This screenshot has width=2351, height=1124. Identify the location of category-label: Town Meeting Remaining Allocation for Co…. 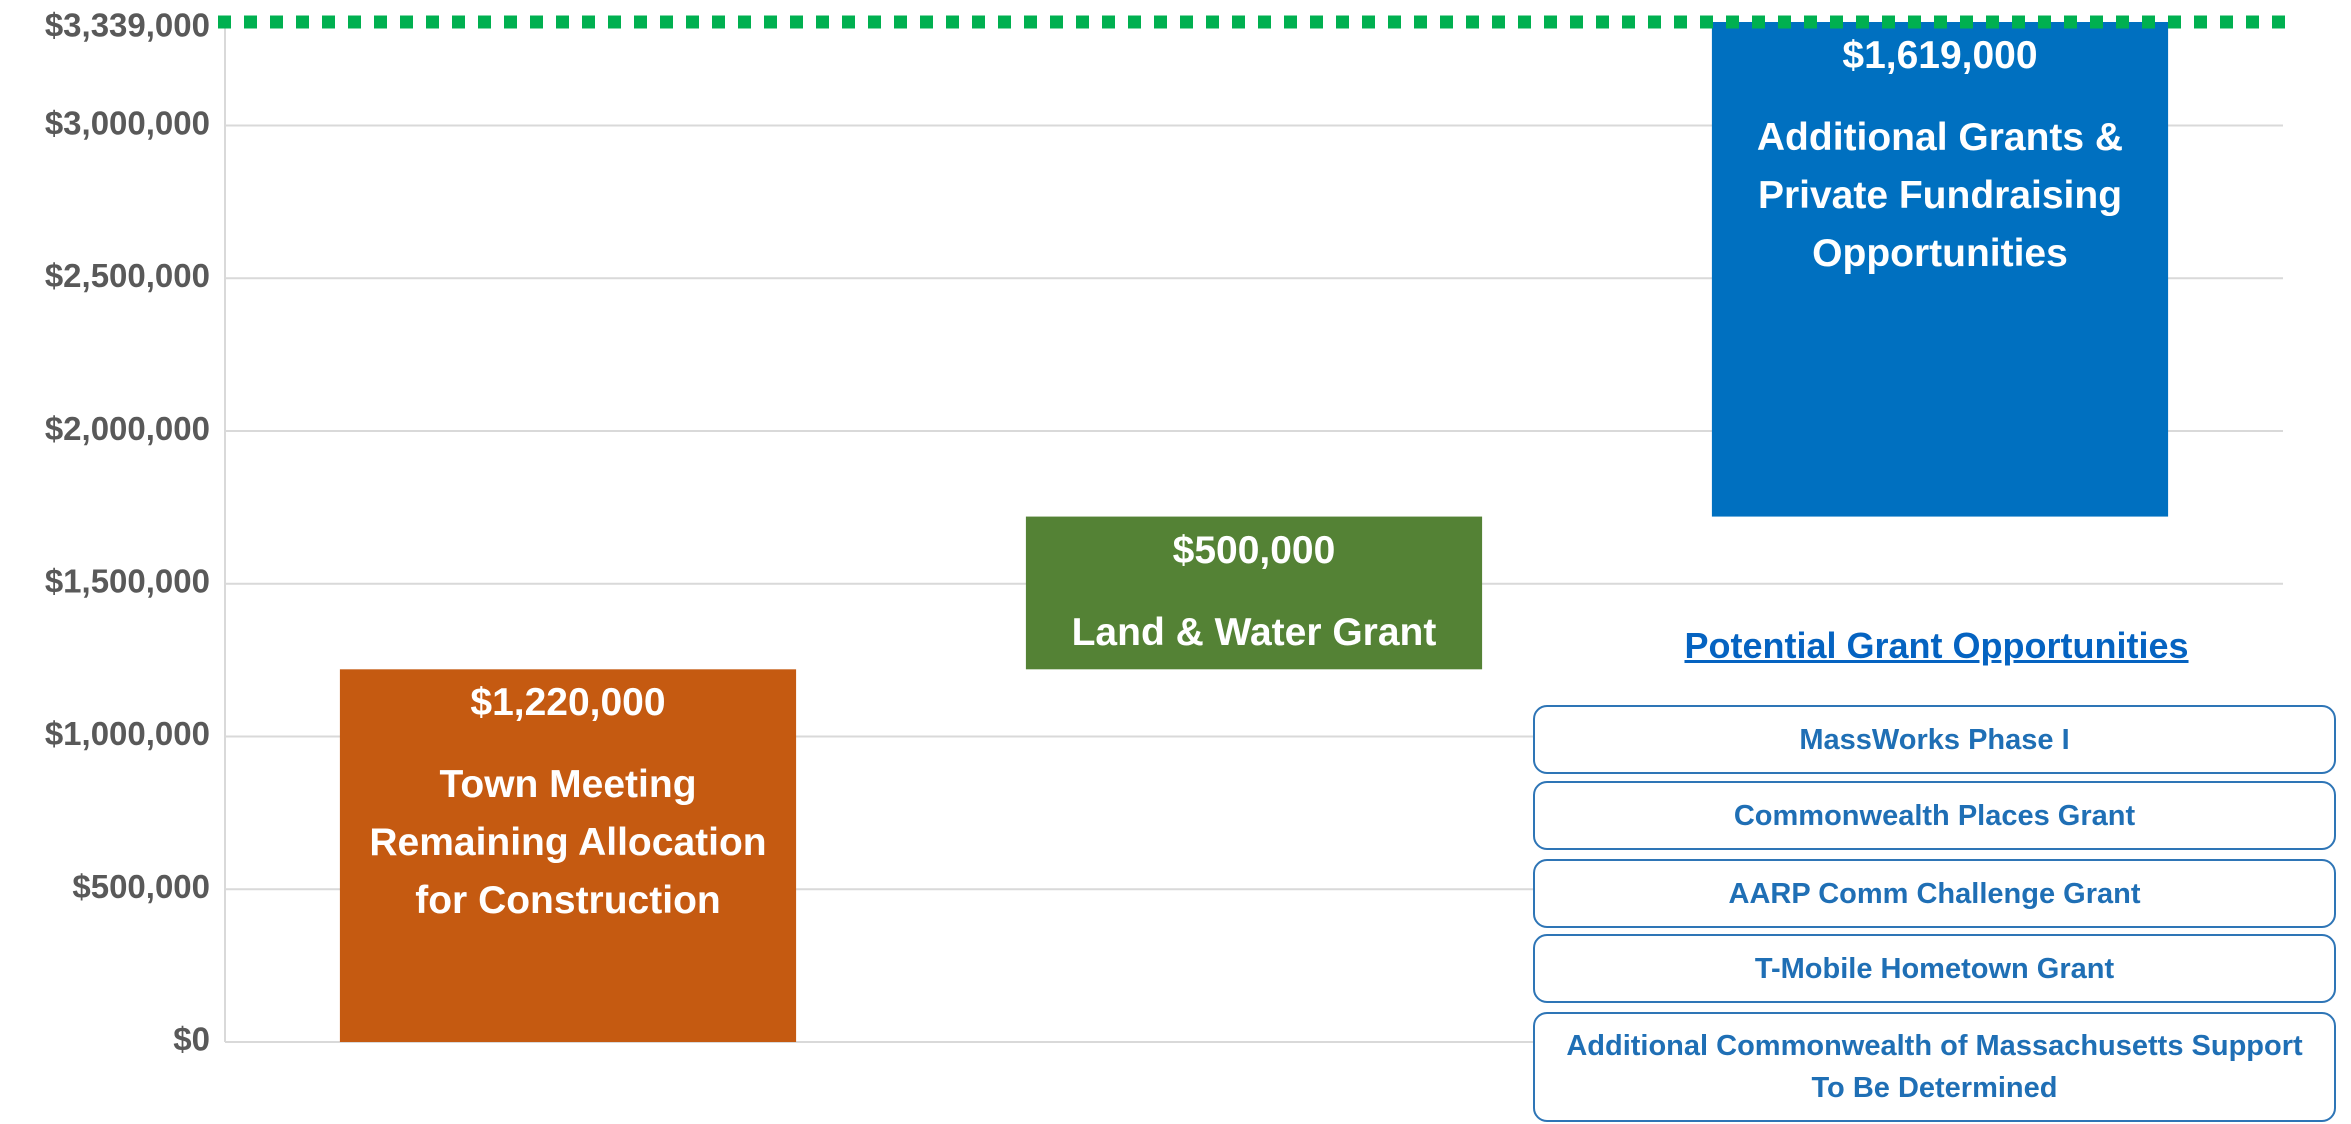
(568, 843).